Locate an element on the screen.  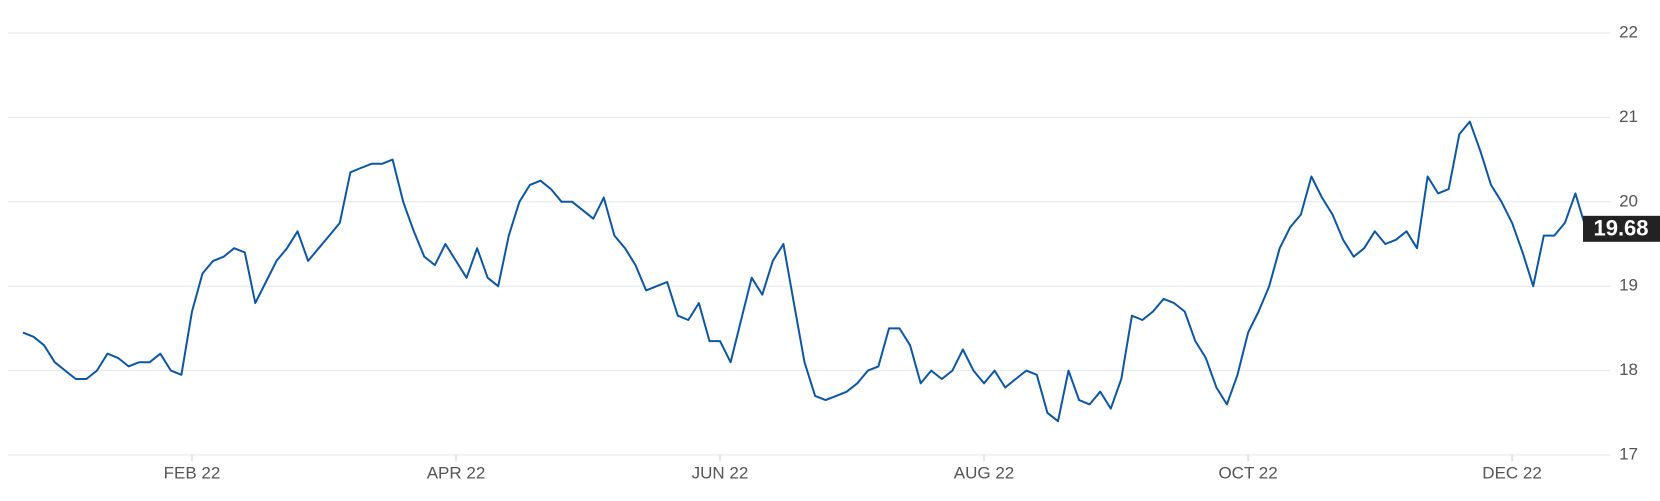
y-tick-label: 20 is located at coordinates (1628, 200).